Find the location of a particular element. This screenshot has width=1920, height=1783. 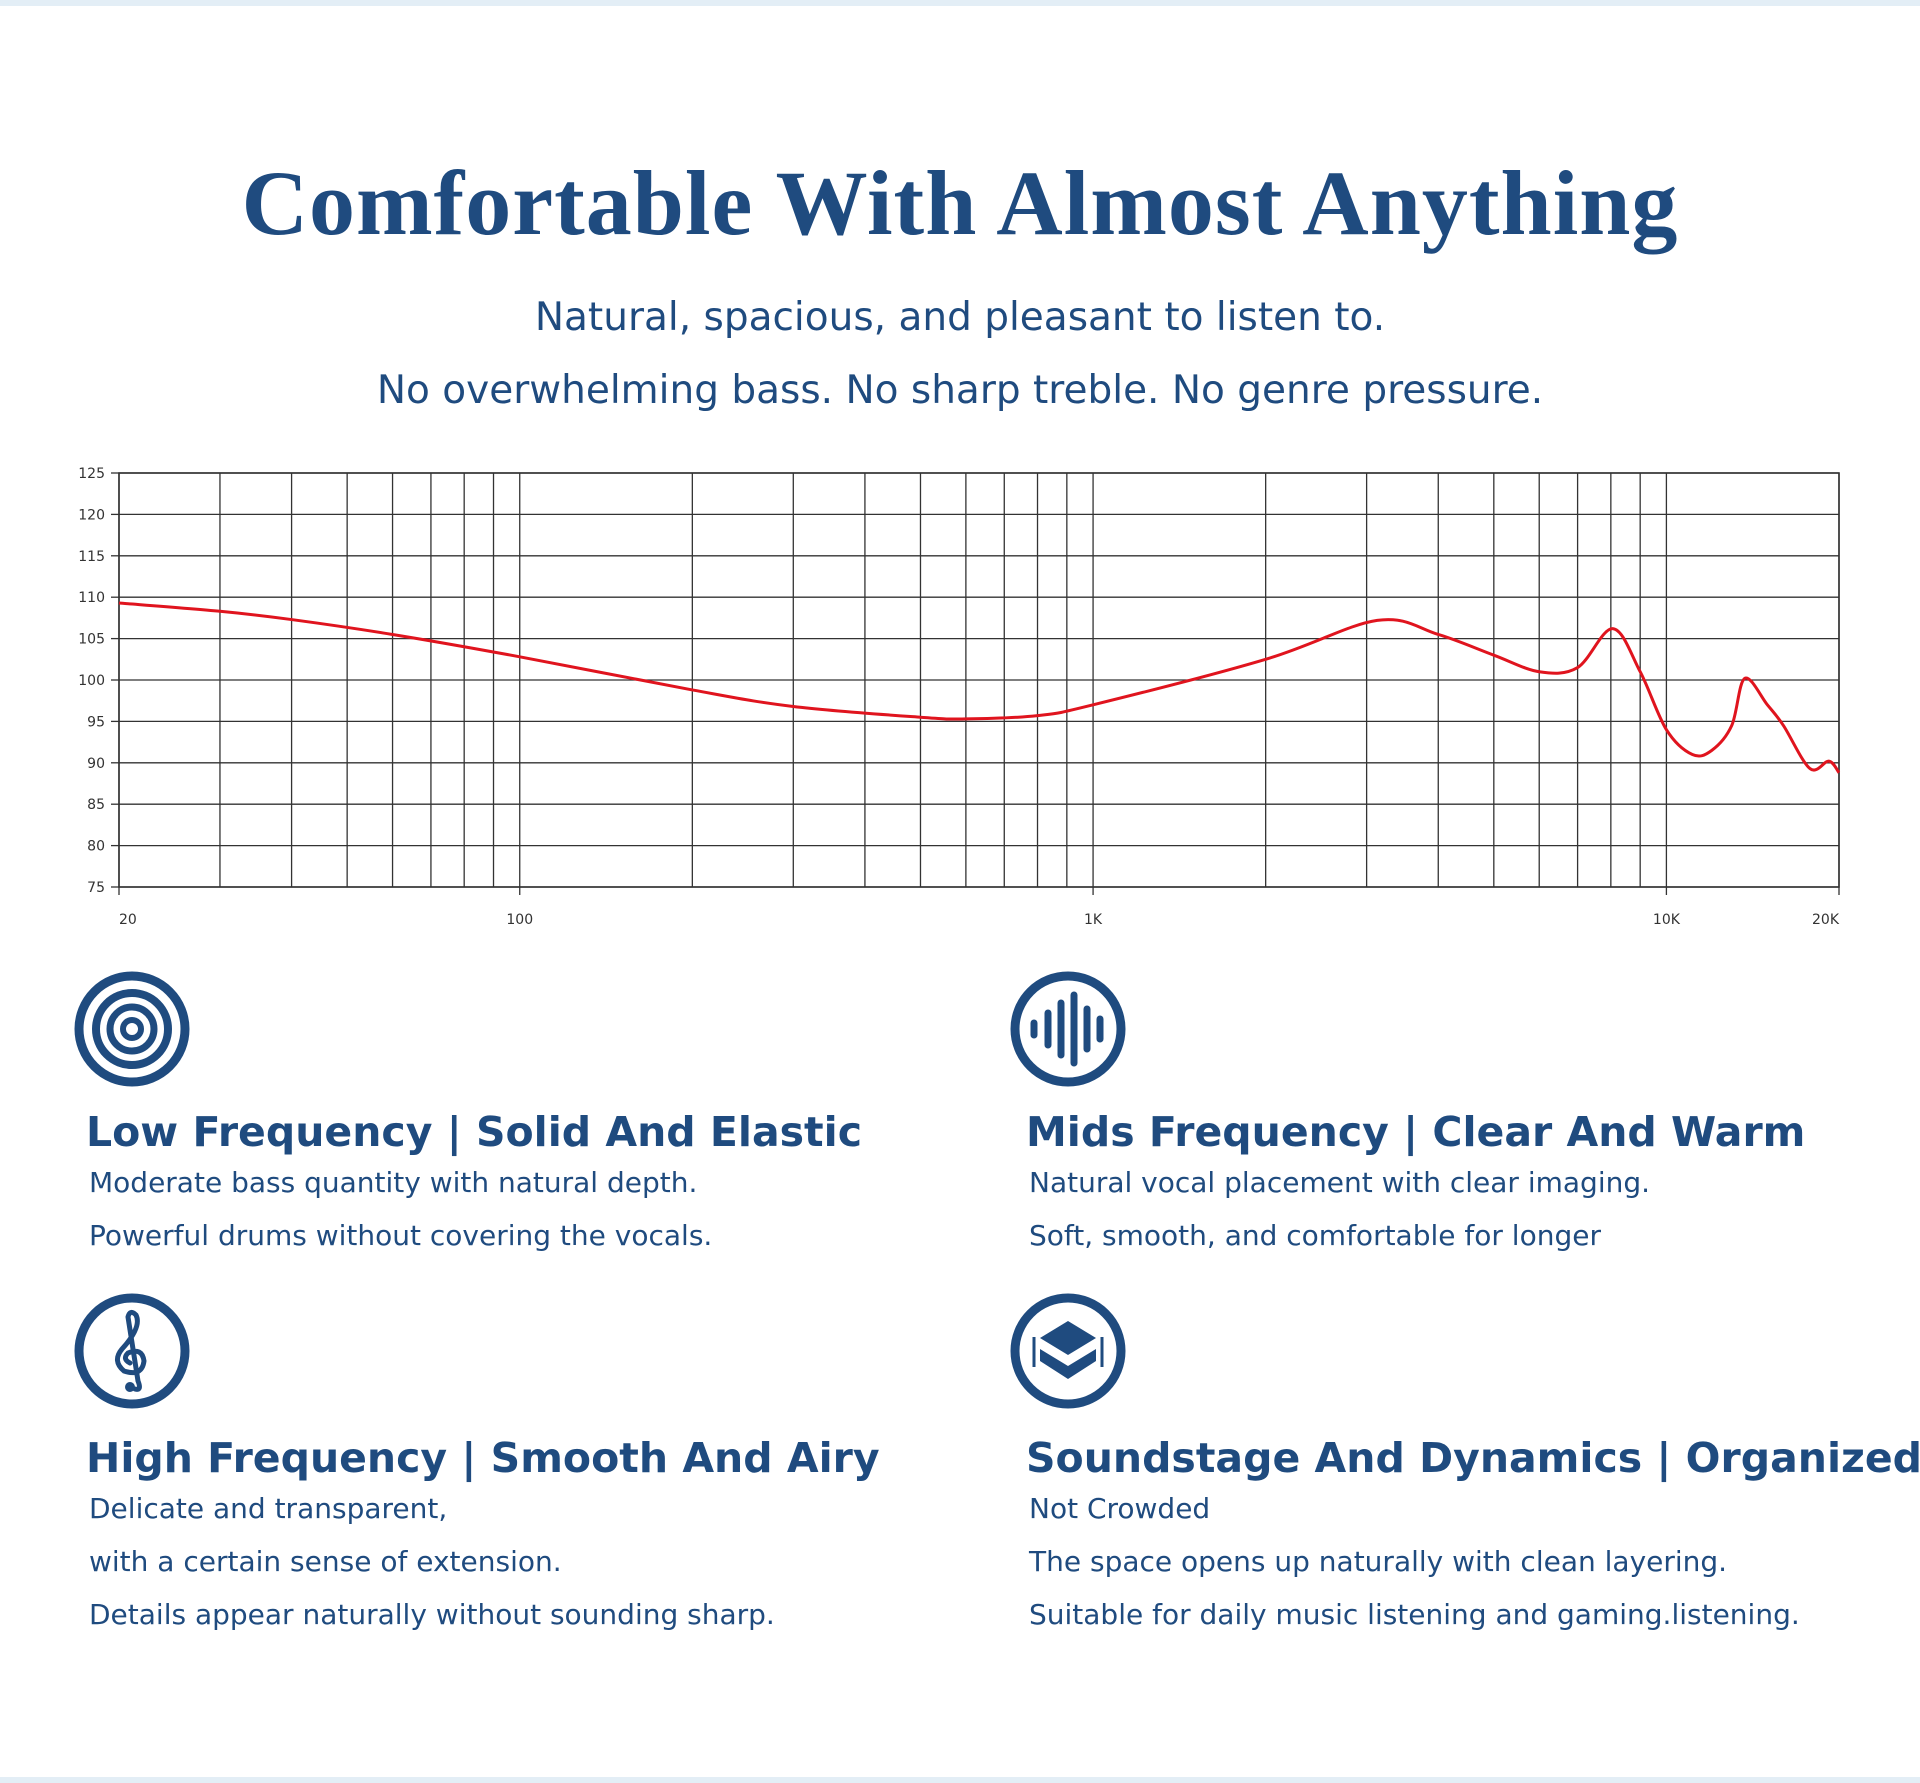

icon-low is located at coordinates (132, 1029).